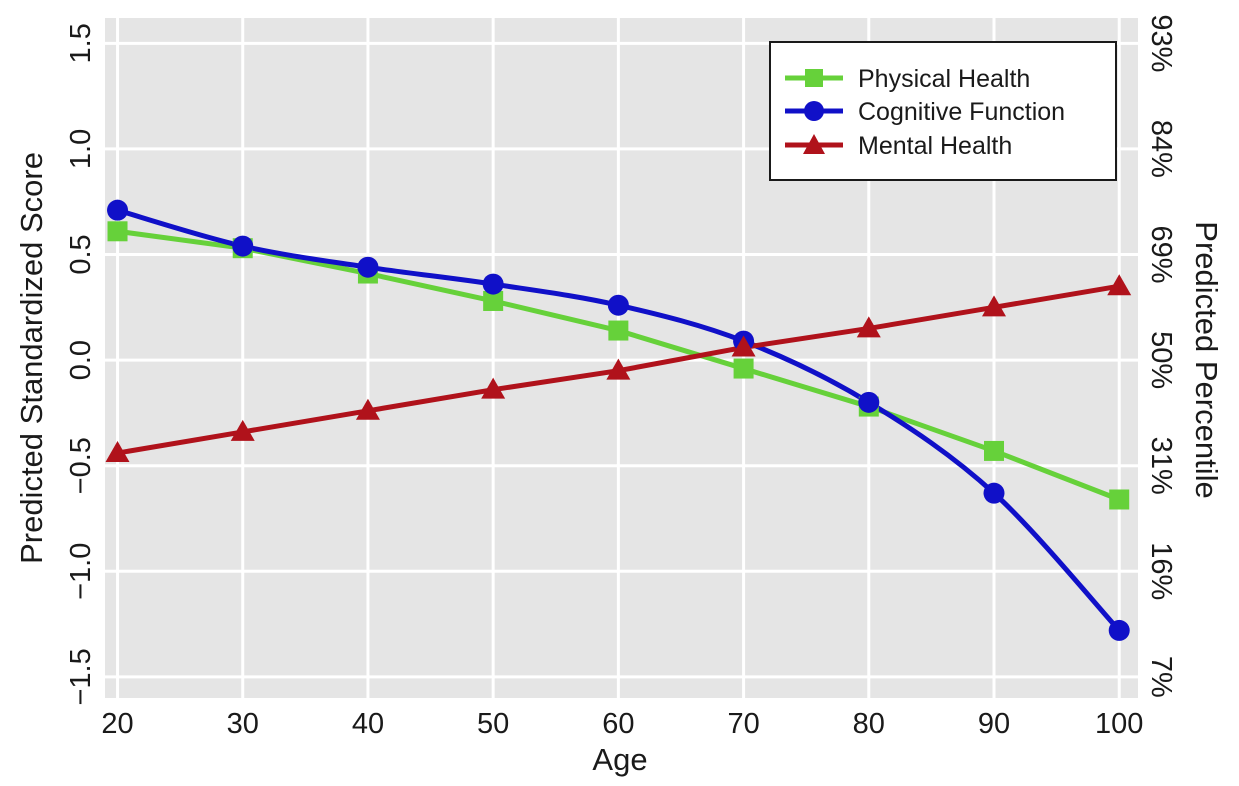 This screenshot has width=1239, height=786. What do you see at coordinates (619, 759) in the screenshot?
I see `x-axis-title: Age` at bounding box center [619, 759].